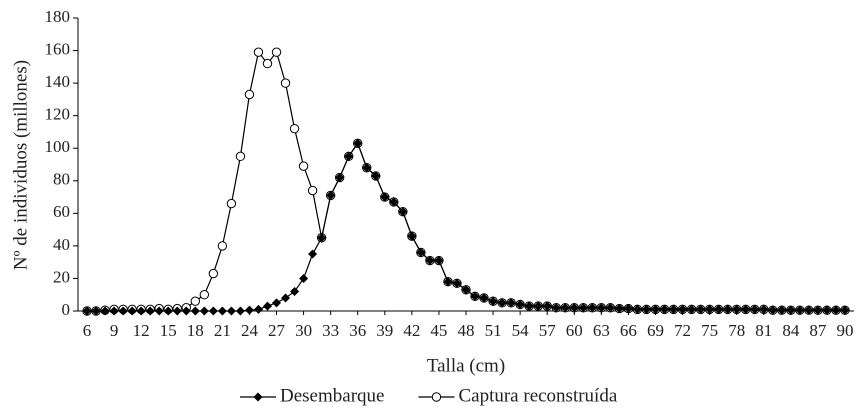  I want to click on x-tick-label: 75, so click(709, 330).